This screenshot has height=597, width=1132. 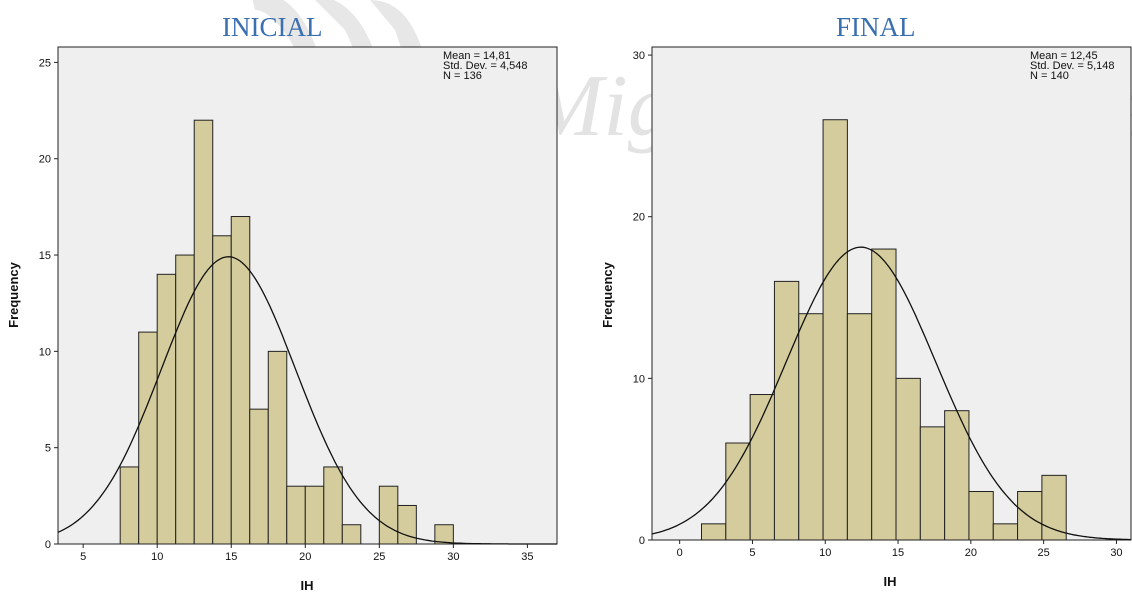 What do you see at coordinates (45, 256) in the screenshot?
I see `y-tick-label: 15` at bounding box center [45, 256].